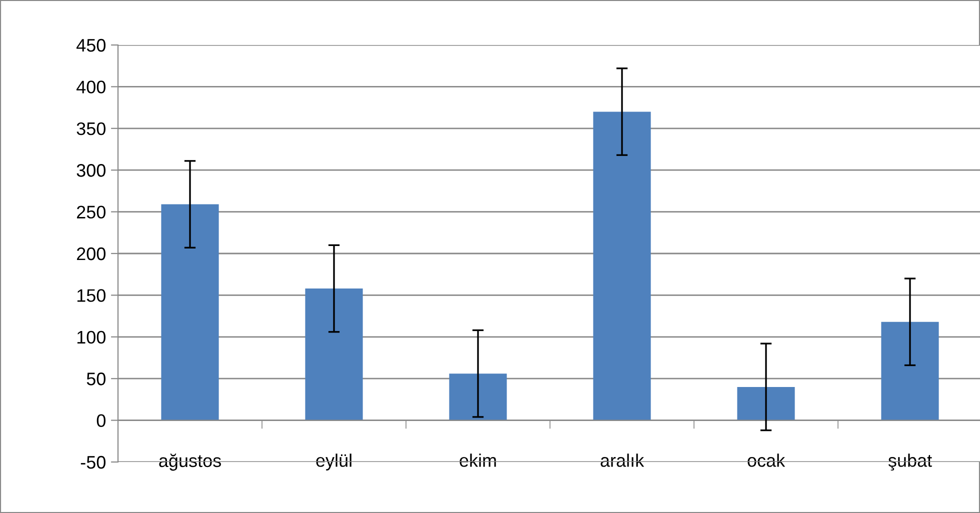 The height and width of the screenshot is (513, 980). Describe the element at coordinates (91, 212) in the screenshot. I see `y-tick-label: 250` at that location.